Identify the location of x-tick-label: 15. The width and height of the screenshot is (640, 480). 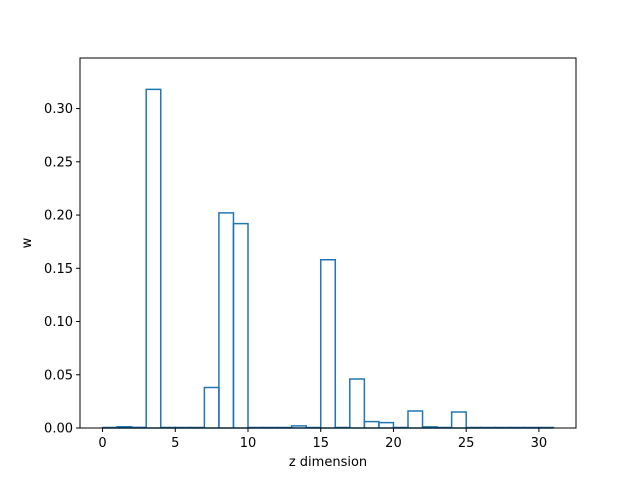
(320, 443).